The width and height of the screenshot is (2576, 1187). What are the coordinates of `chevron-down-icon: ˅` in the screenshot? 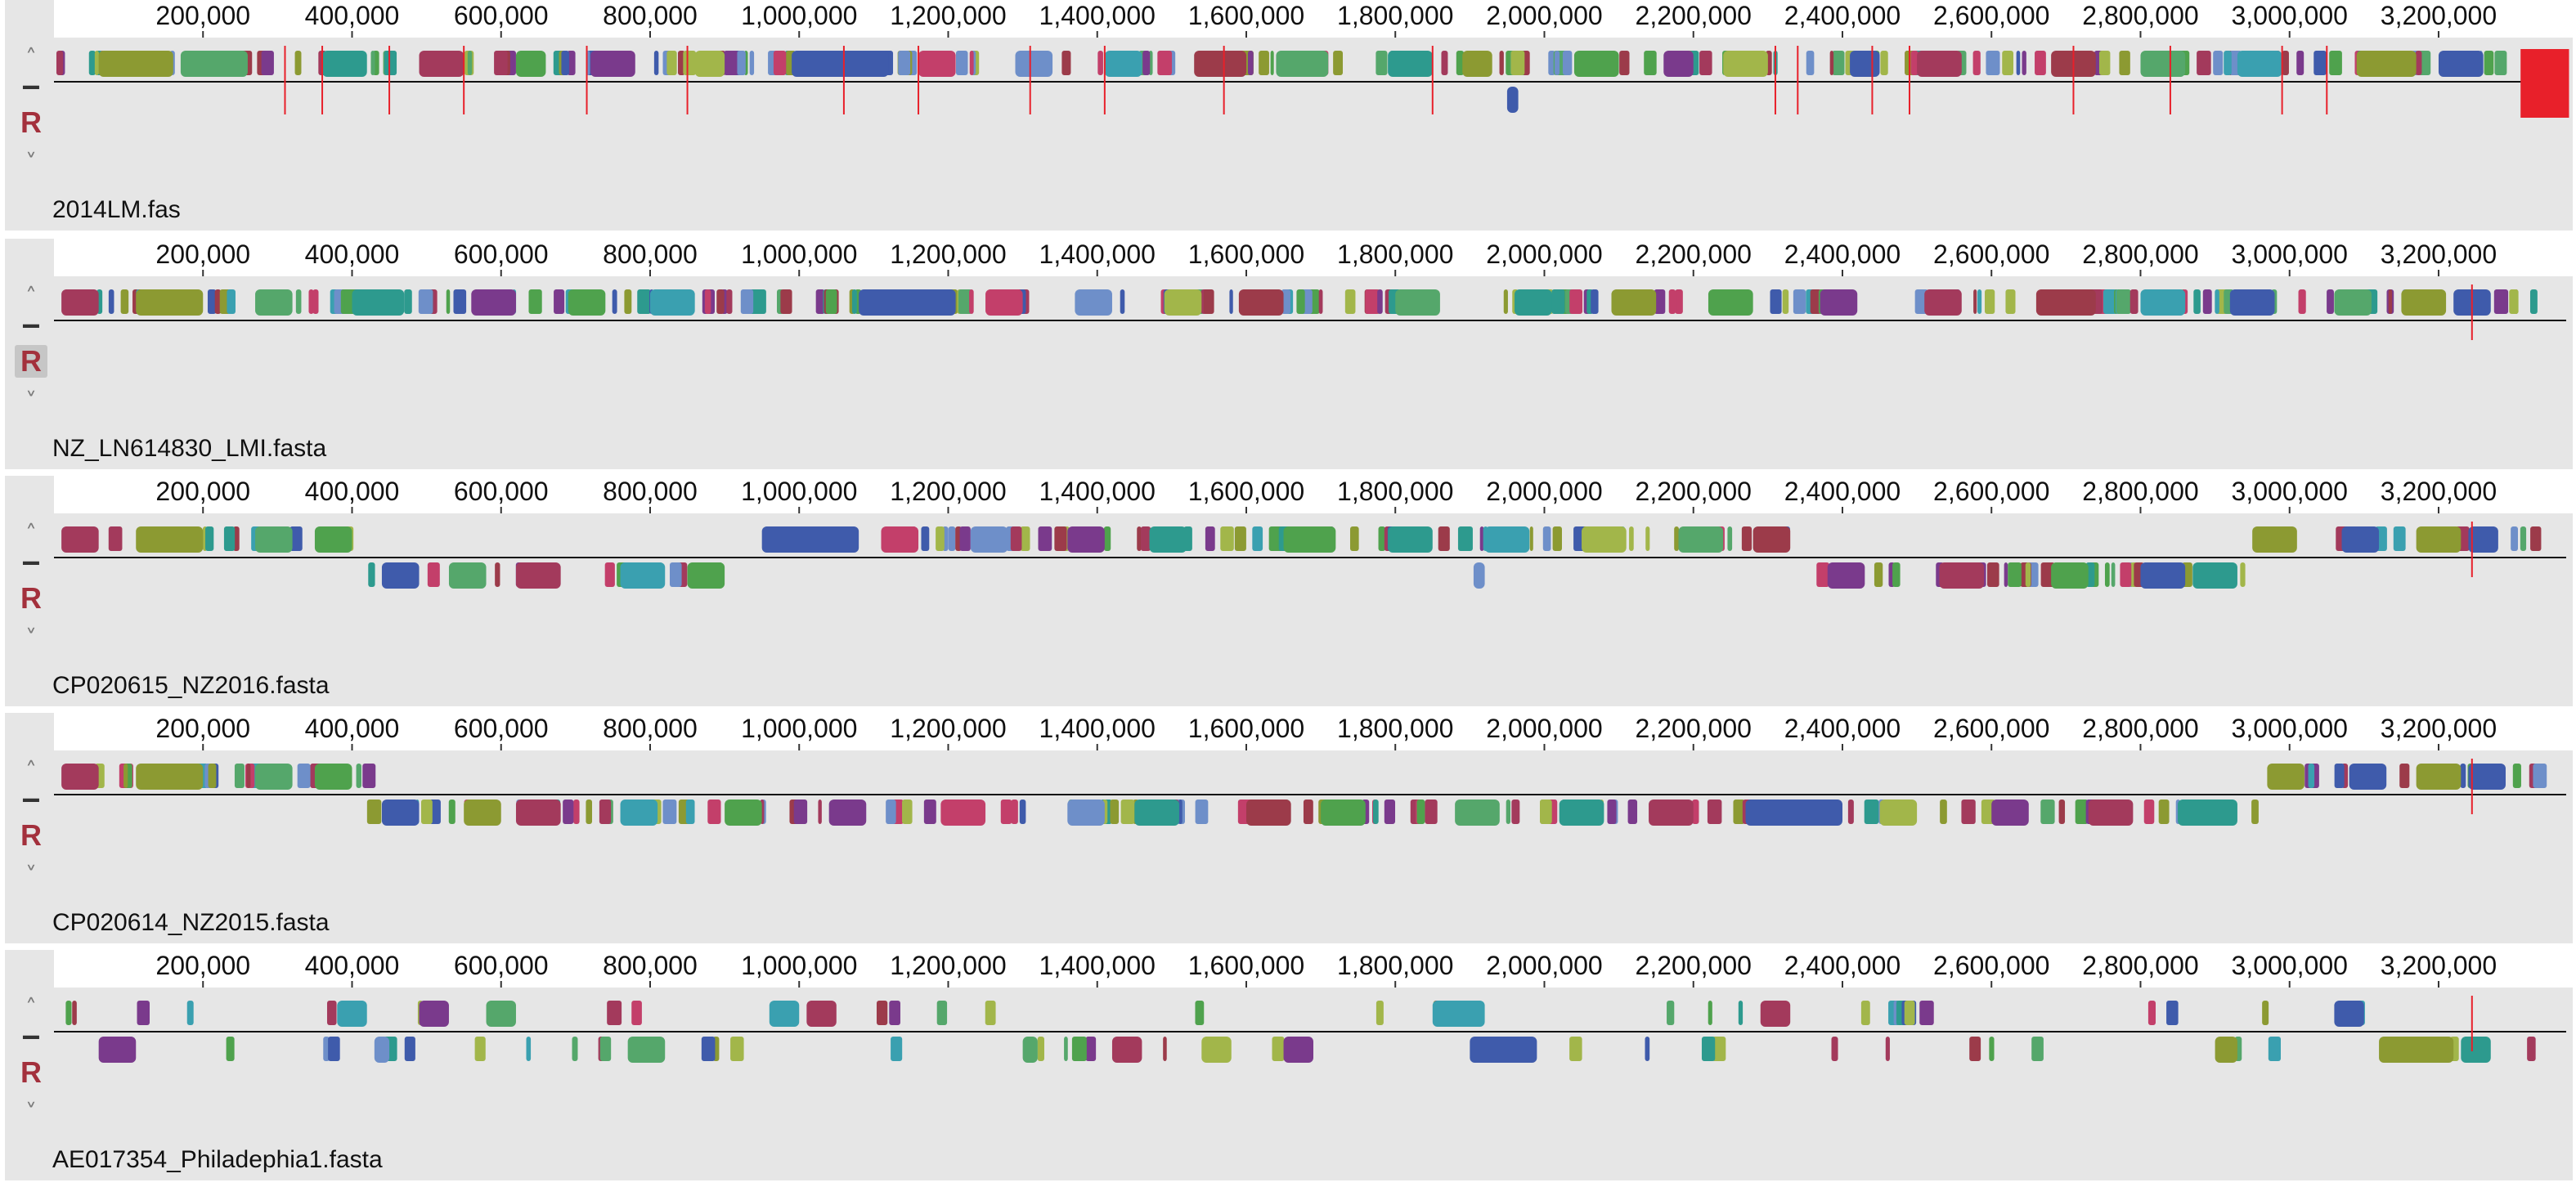 It's located at (31, 875).